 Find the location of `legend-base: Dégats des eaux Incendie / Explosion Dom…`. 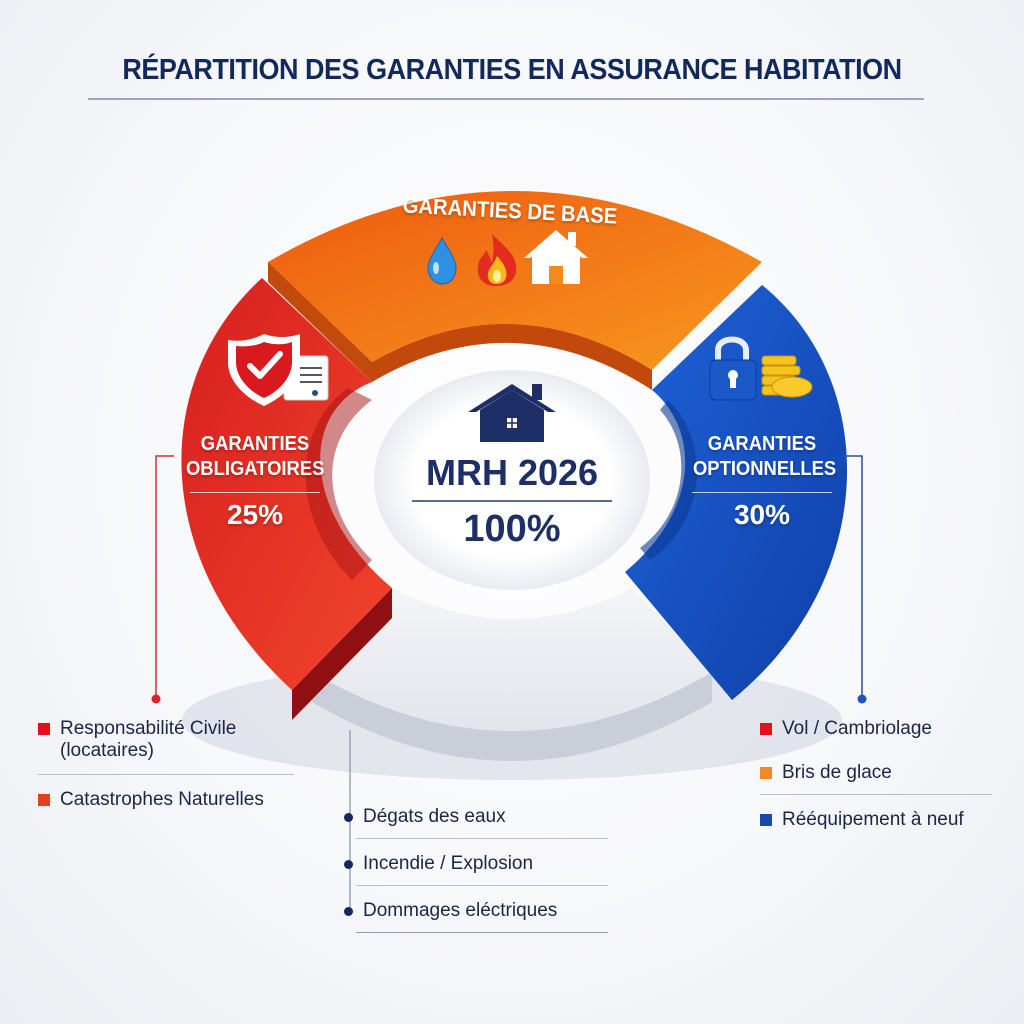

legend-base: Dégats des eaux Incendie / Explosion Dom… is located at coordinates (476, 869).